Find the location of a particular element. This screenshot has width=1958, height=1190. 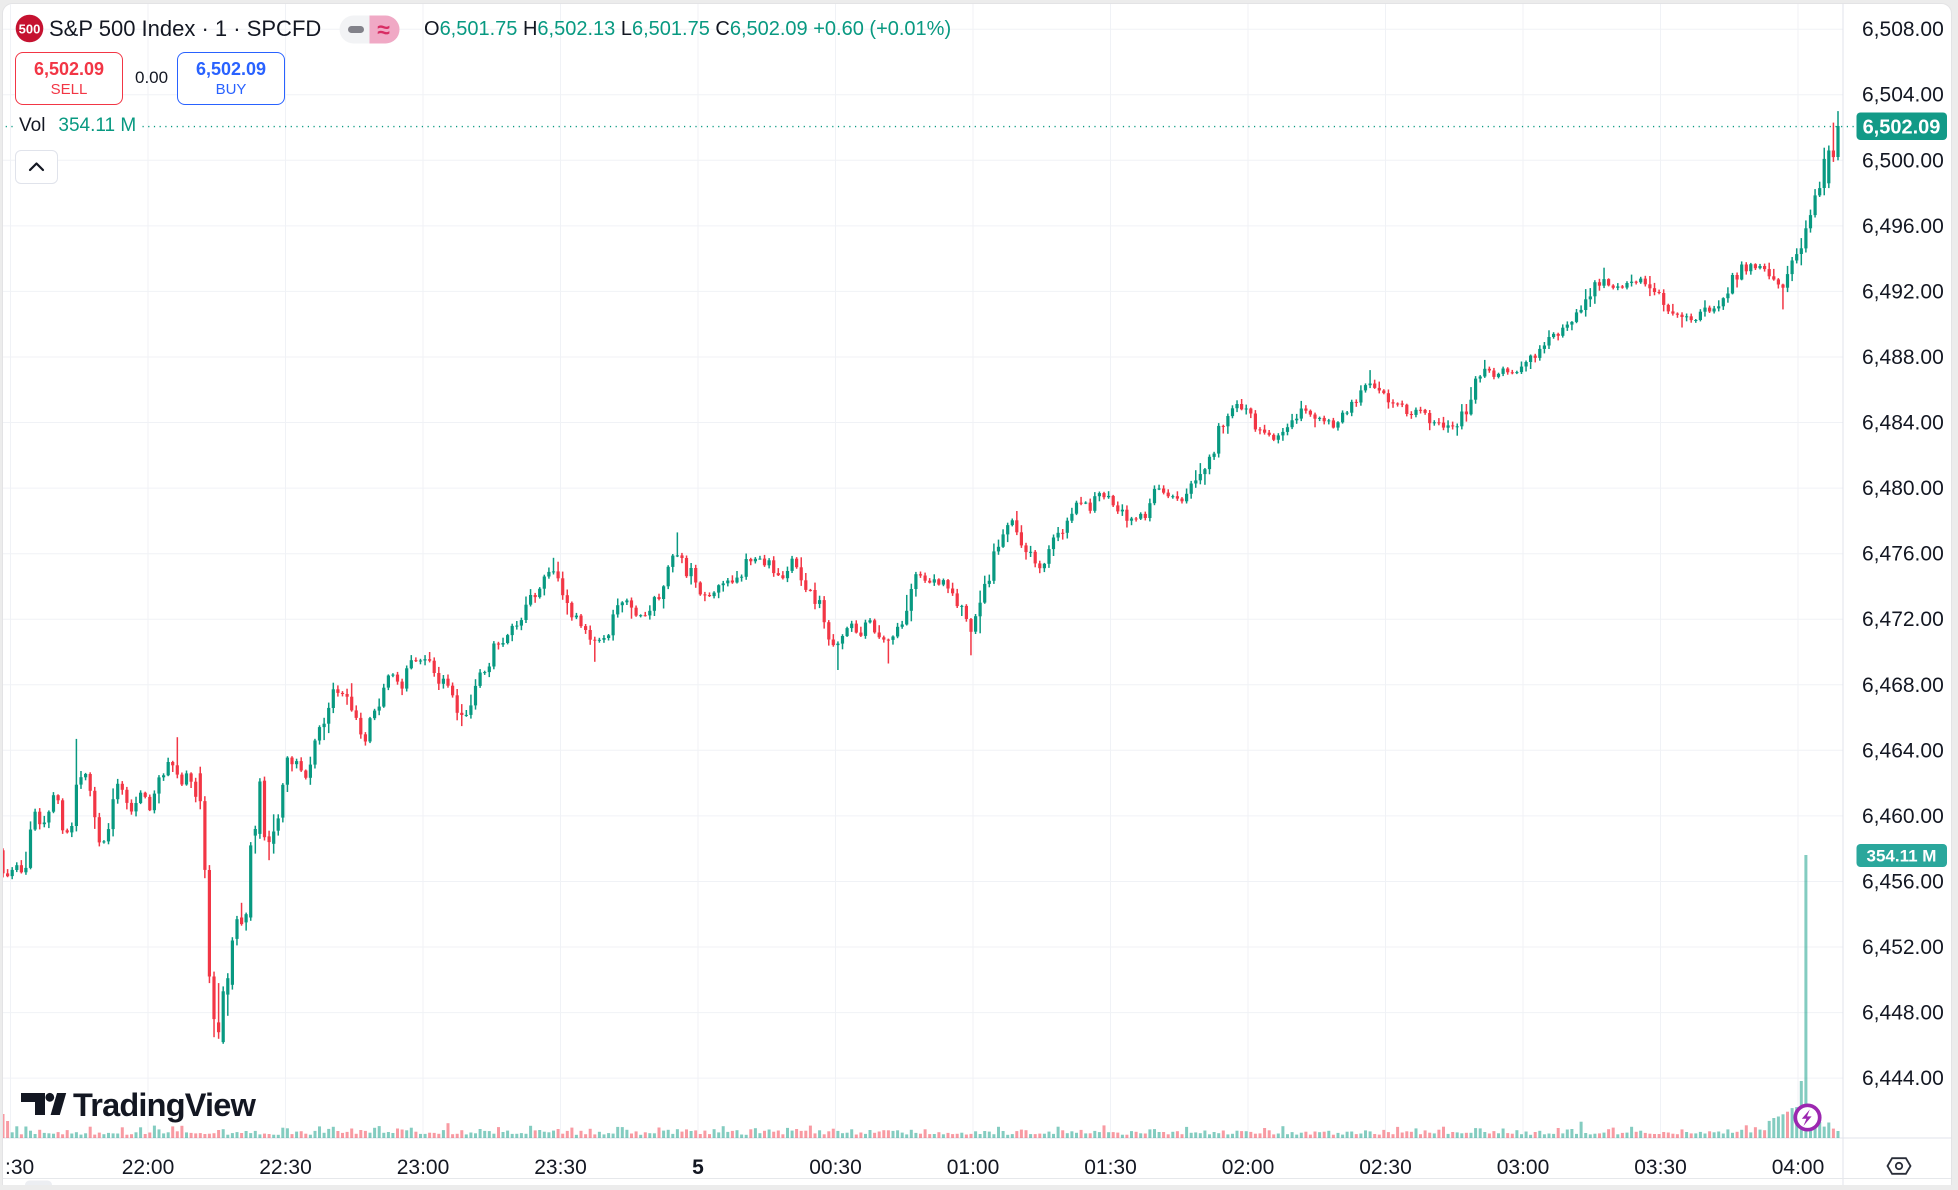

svg-text: 02:30 is located at coordinates (1385, 1167).